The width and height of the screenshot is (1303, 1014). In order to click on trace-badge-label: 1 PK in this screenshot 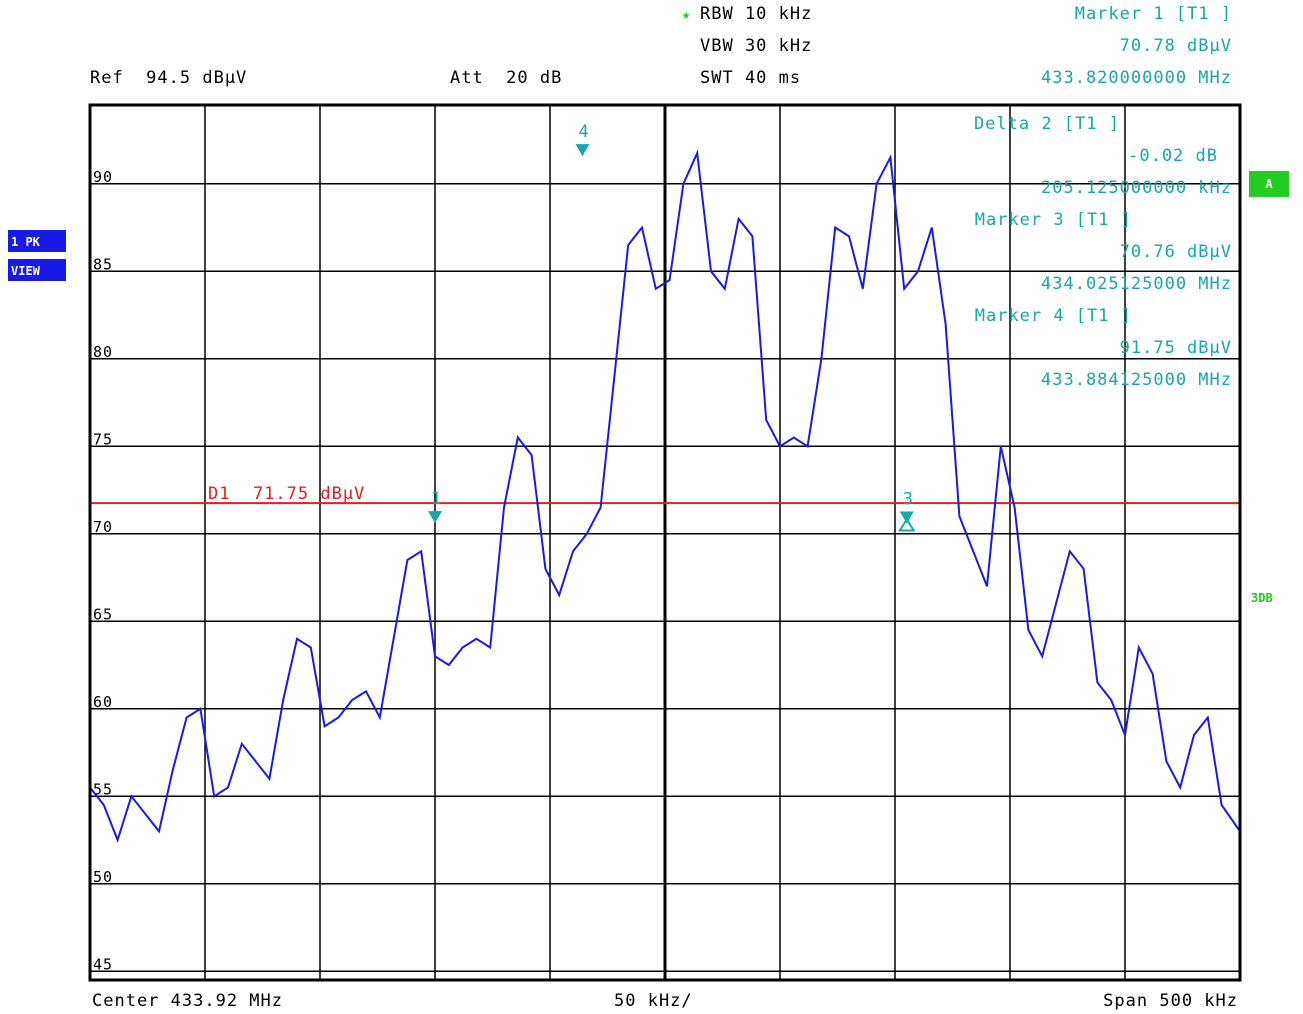, I will do `click(26, 242)`.